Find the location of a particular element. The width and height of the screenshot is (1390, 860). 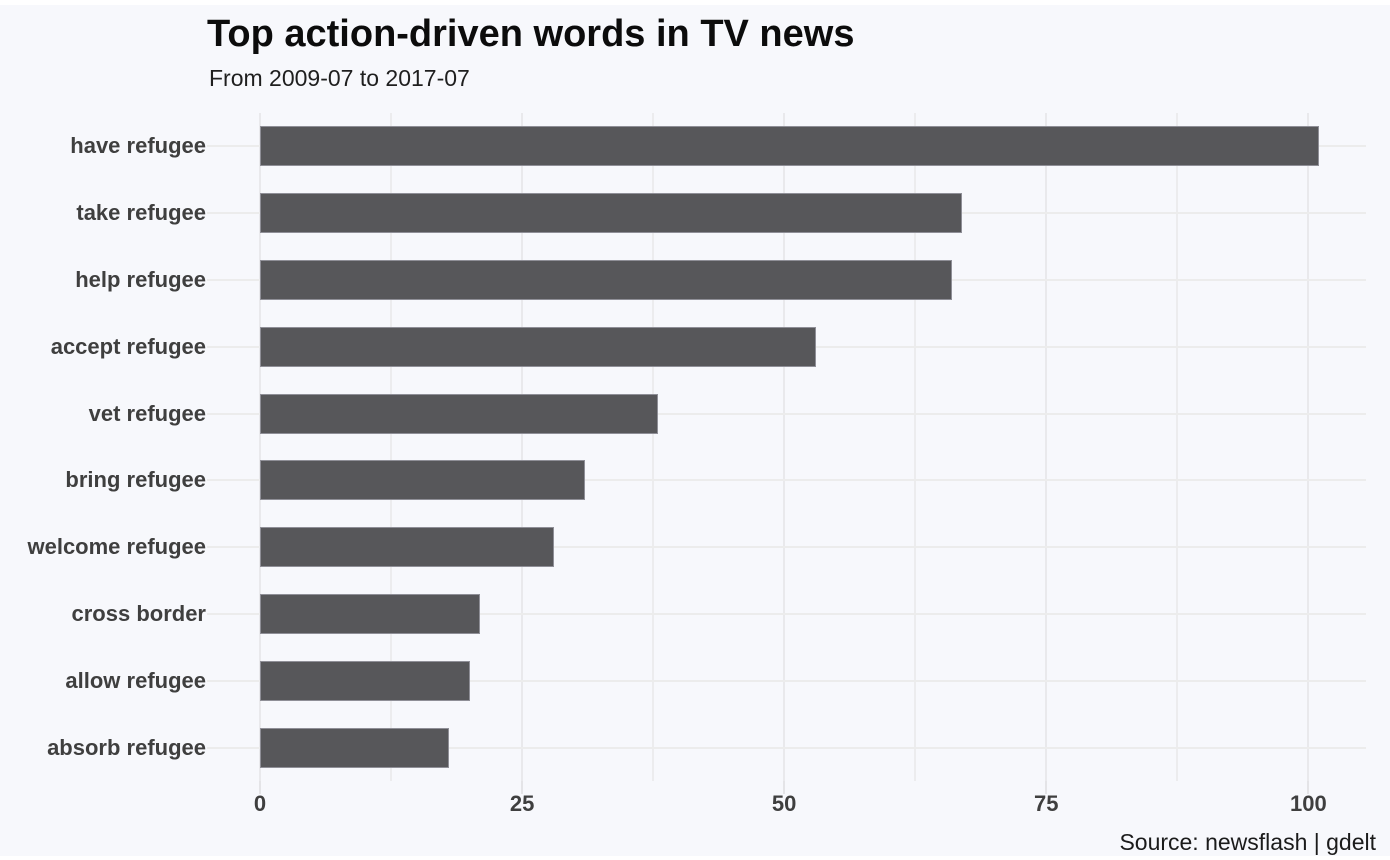

x-tick-label: 75 is located at coordinates (1046, 803).